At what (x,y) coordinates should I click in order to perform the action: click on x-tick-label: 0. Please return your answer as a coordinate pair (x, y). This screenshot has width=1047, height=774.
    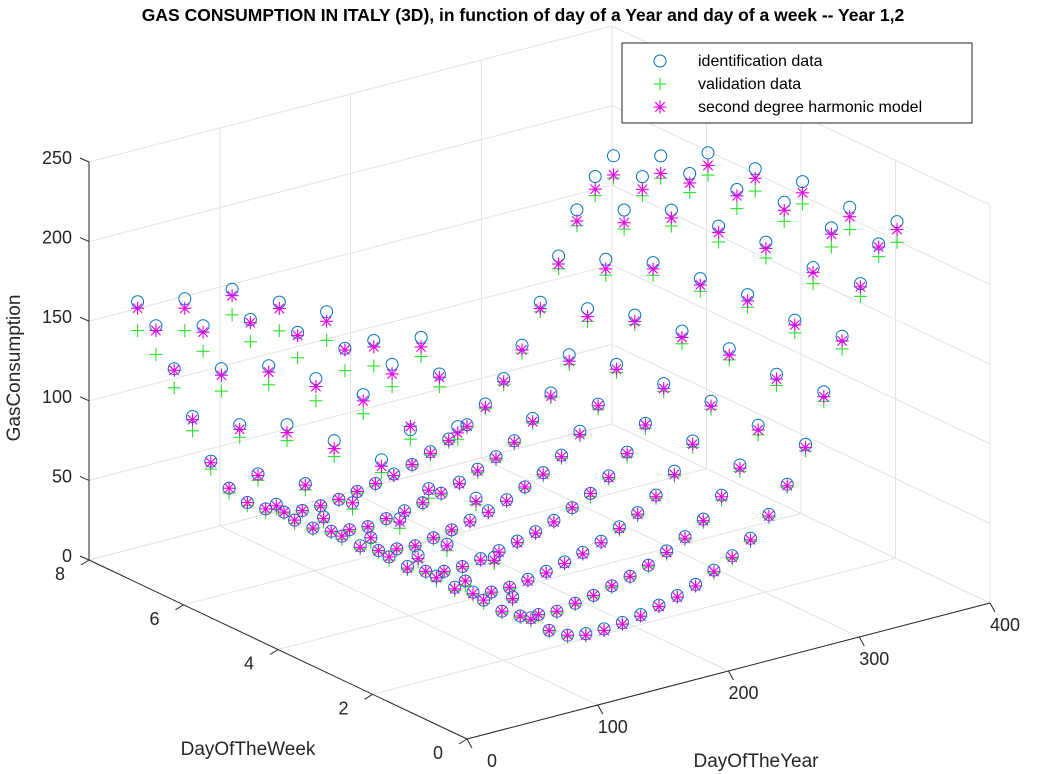
    Looking at the image, I should click on (492, 761).